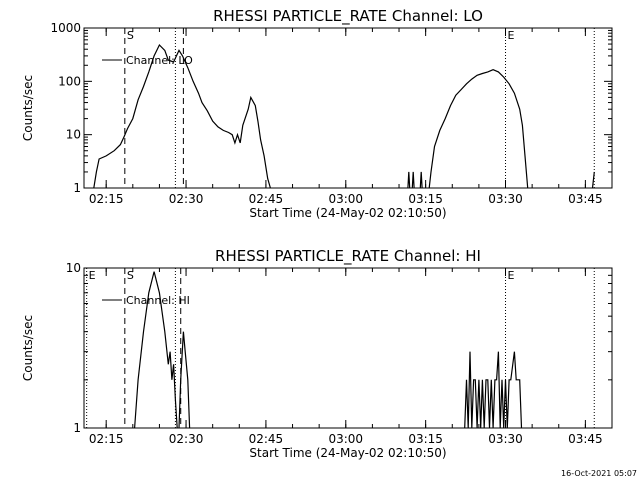 This screenshot has width=640, height=480. What do you see at coordinates (348, 16) in the screenshot?
I see `chart-title: RHESSI PARTICLE_RATE Channel: LO` at bounding box center [348, 16].